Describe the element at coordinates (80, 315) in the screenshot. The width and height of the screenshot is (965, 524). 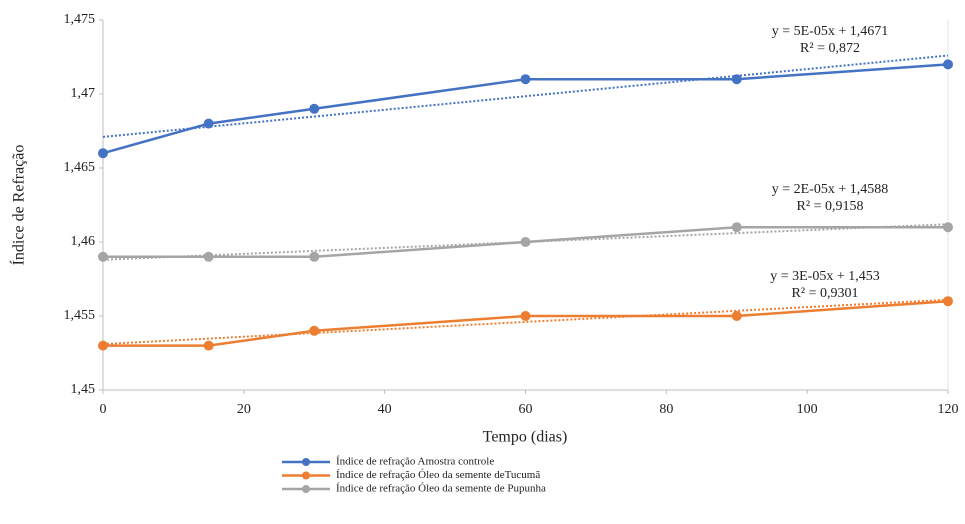
I see `y-tick-label: 1,455` at that location.